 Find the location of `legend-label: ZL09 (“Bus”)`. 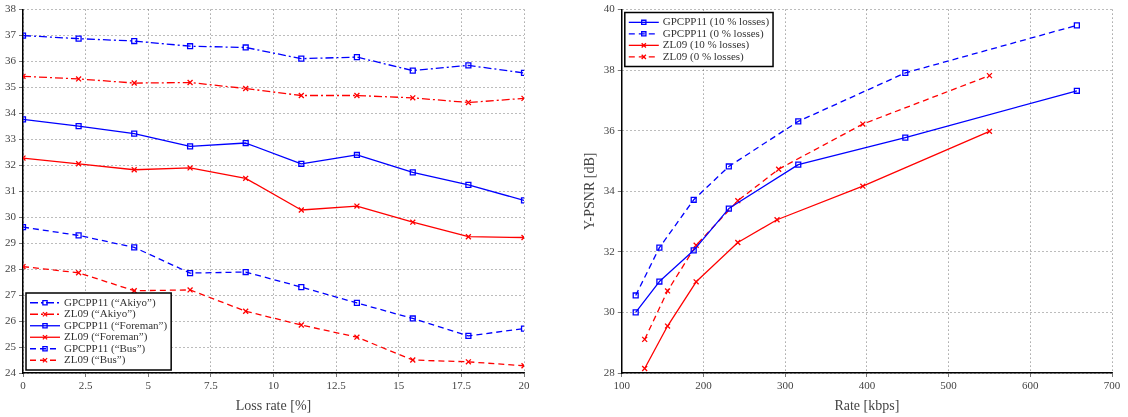

legend-label: ZL09 (“Bus”) is located at coordinates (95, 360).